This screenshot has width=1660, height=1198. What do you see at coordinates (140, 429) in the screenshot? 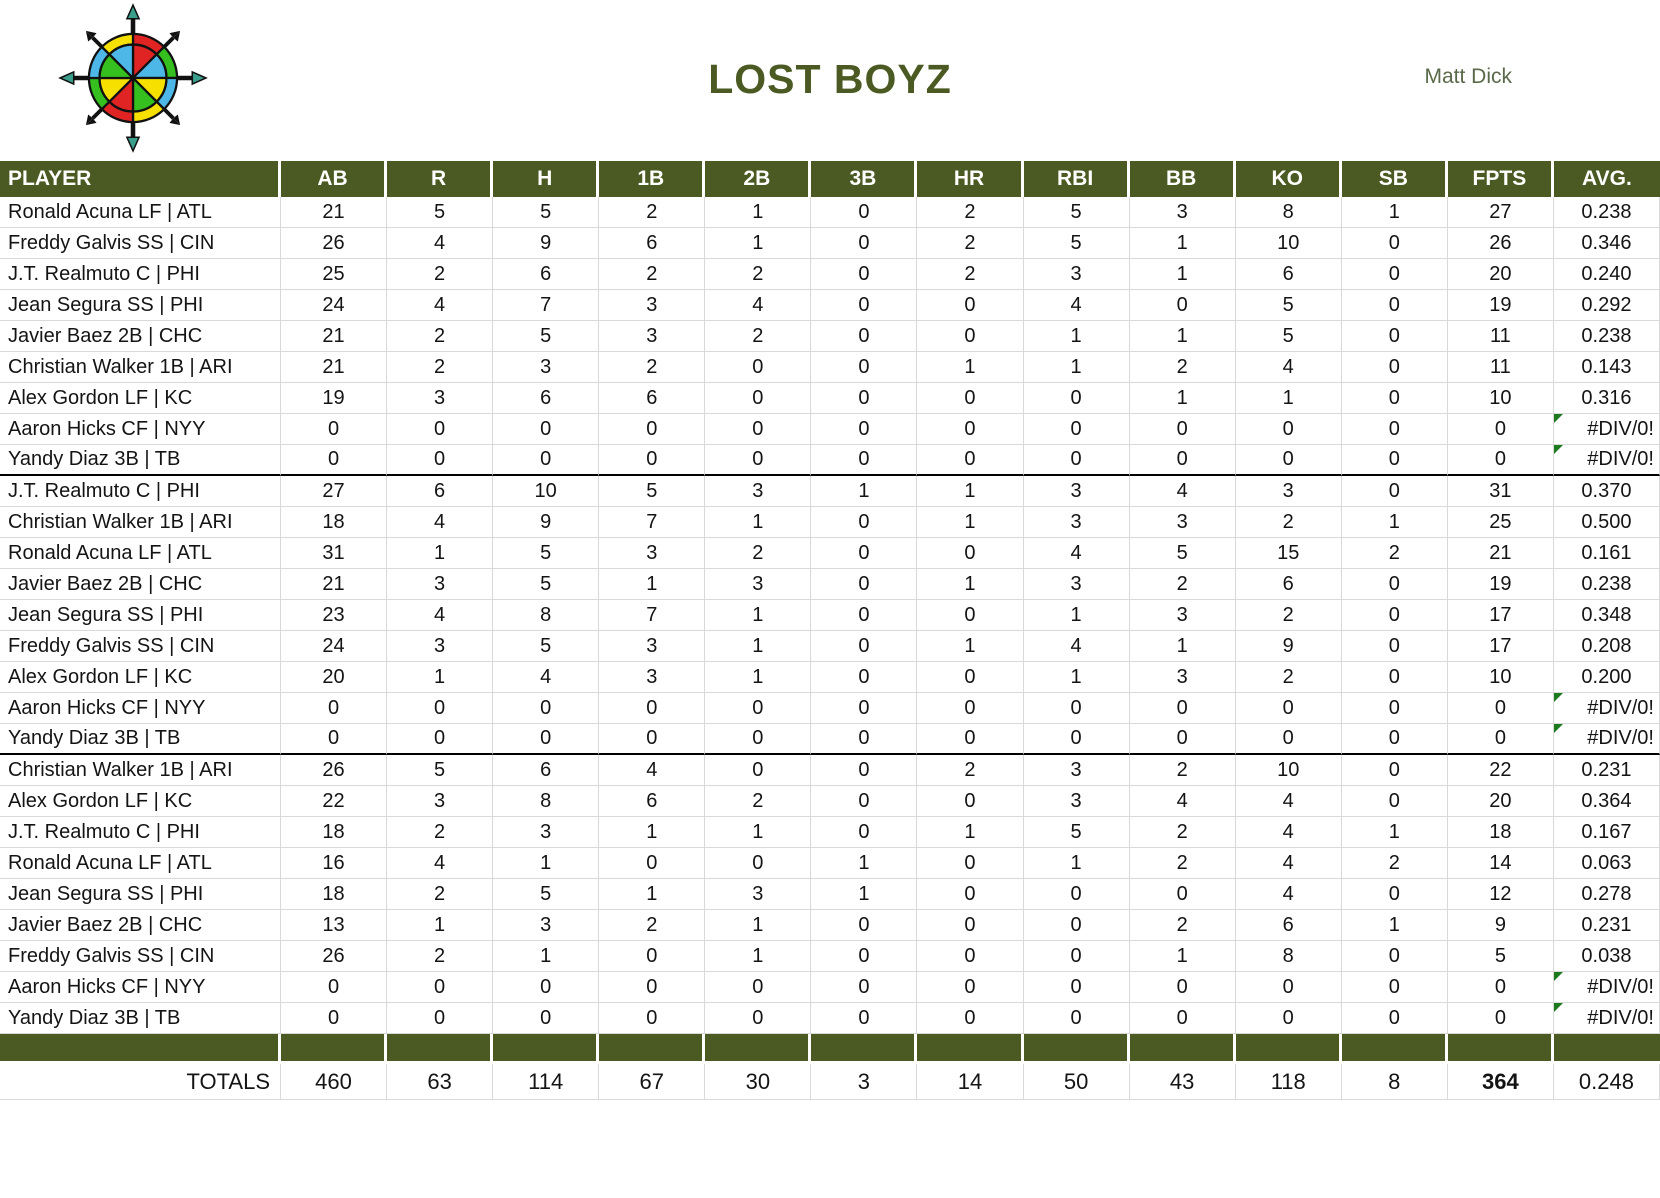
I see `player-cell: Aaron Hicks CF | NYY` at bounding box center [140, 429].